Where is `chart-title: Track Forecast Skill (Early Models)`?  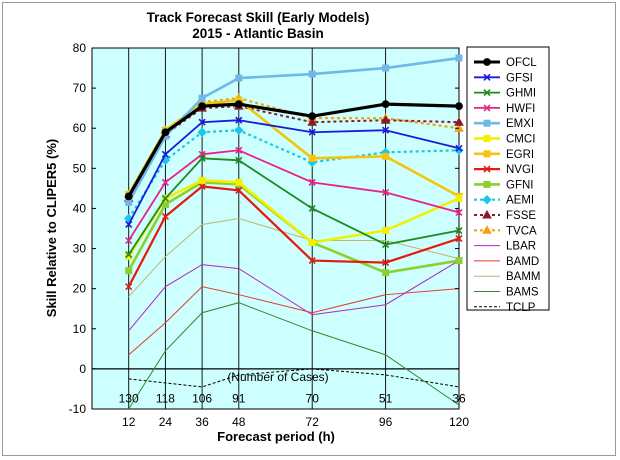
chart-title: Track Forecast Skill (Early Models) is located at coordinates (258, 17).